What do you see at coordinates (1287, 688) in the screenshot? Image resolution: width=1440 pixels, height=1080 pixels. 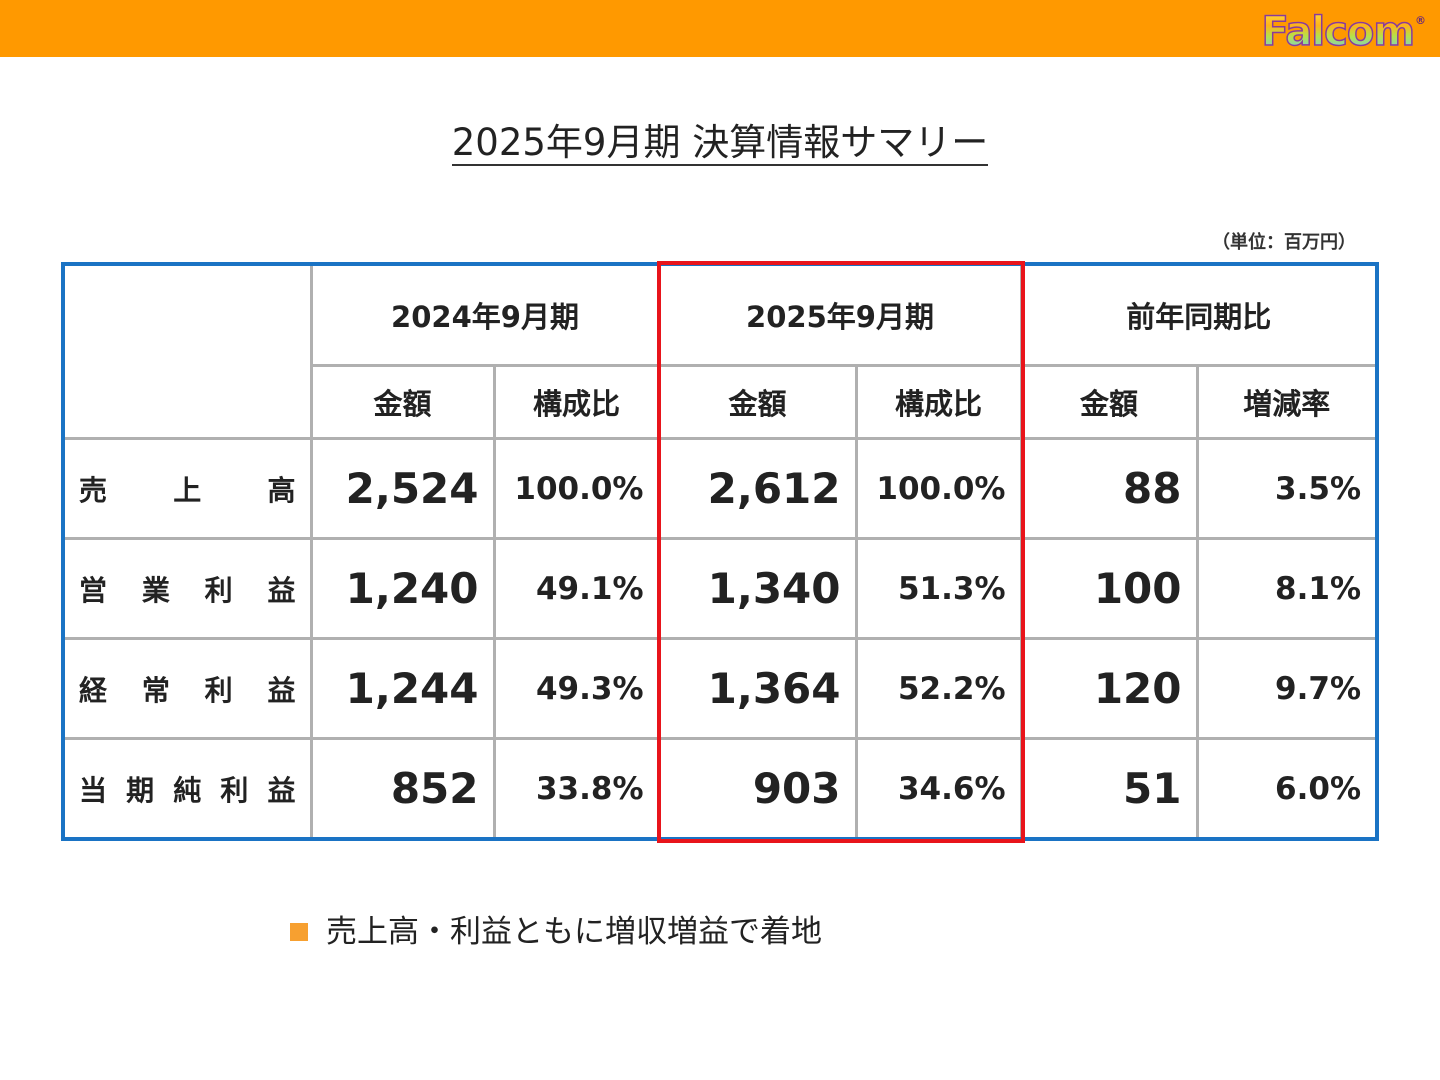 I see `cell-yoy-rate: 9.7%` at bounding box center [1287, 688].